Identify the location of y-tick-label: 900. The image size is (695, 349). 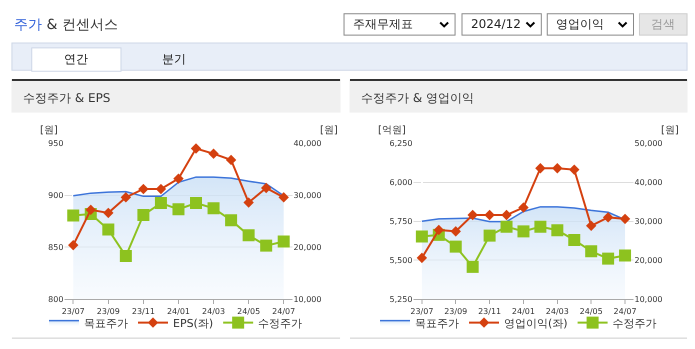
(56, 195).